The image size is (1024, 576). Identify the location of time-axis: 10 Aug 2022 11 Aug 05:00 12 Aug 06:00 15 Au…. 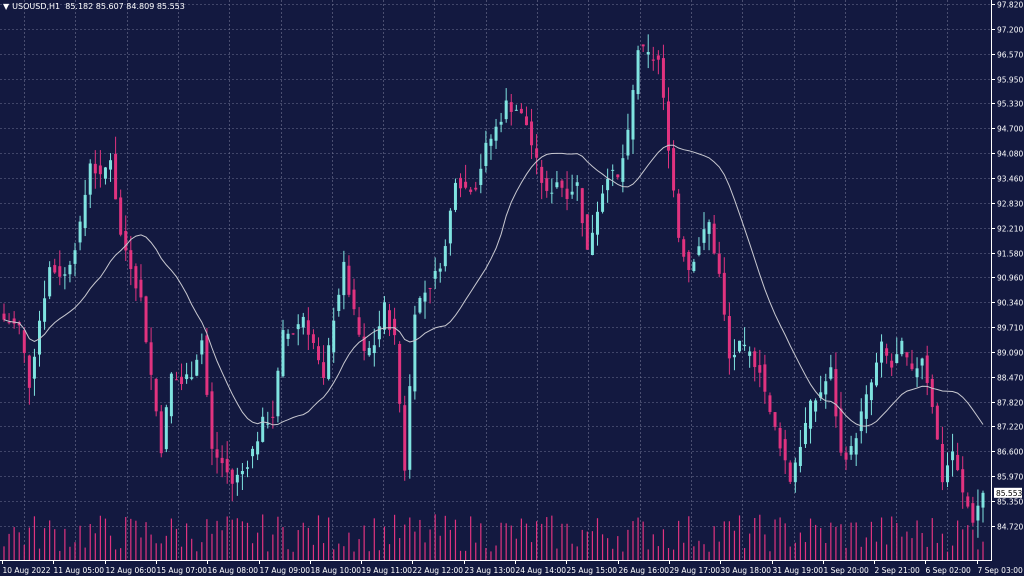
(512, 567).